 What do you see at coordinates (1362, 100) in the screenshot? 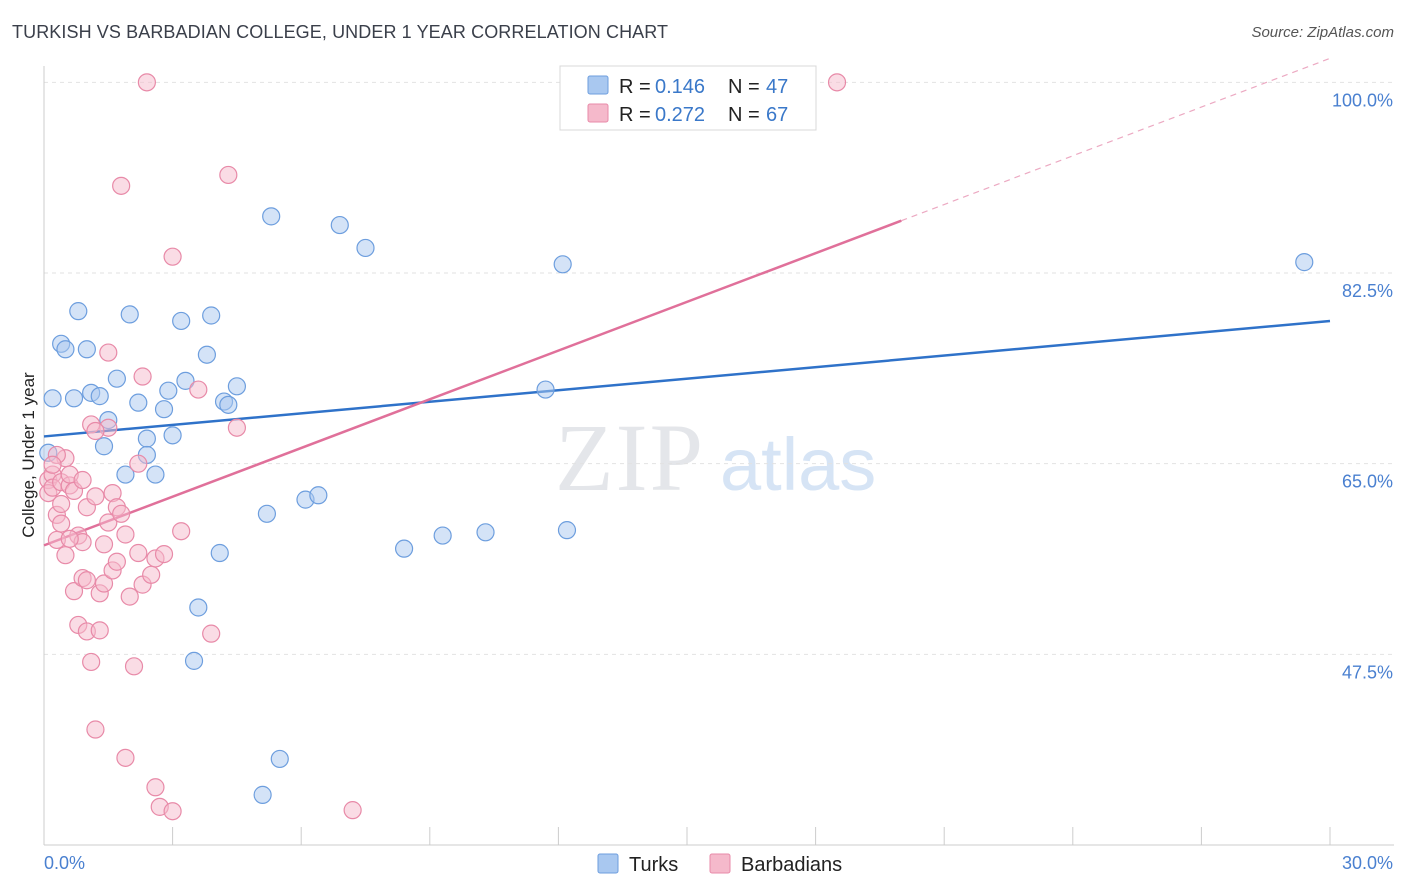
I see `y-tick-label-0: 100.0%` at bounding box center [1362, 100].